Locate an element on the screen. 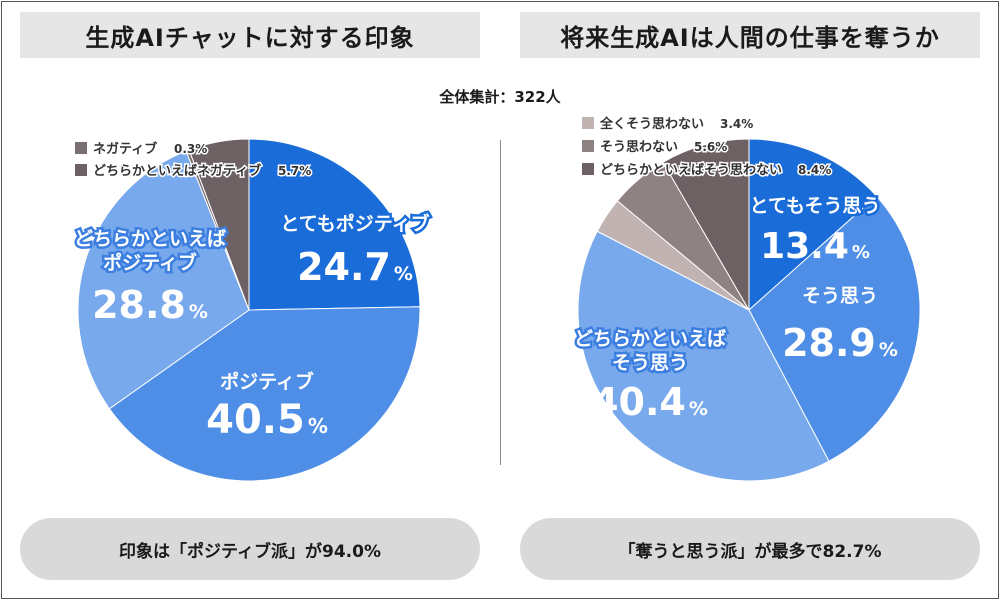  slice-value-0-2: 28.8% is located at coordinates (150, 305).